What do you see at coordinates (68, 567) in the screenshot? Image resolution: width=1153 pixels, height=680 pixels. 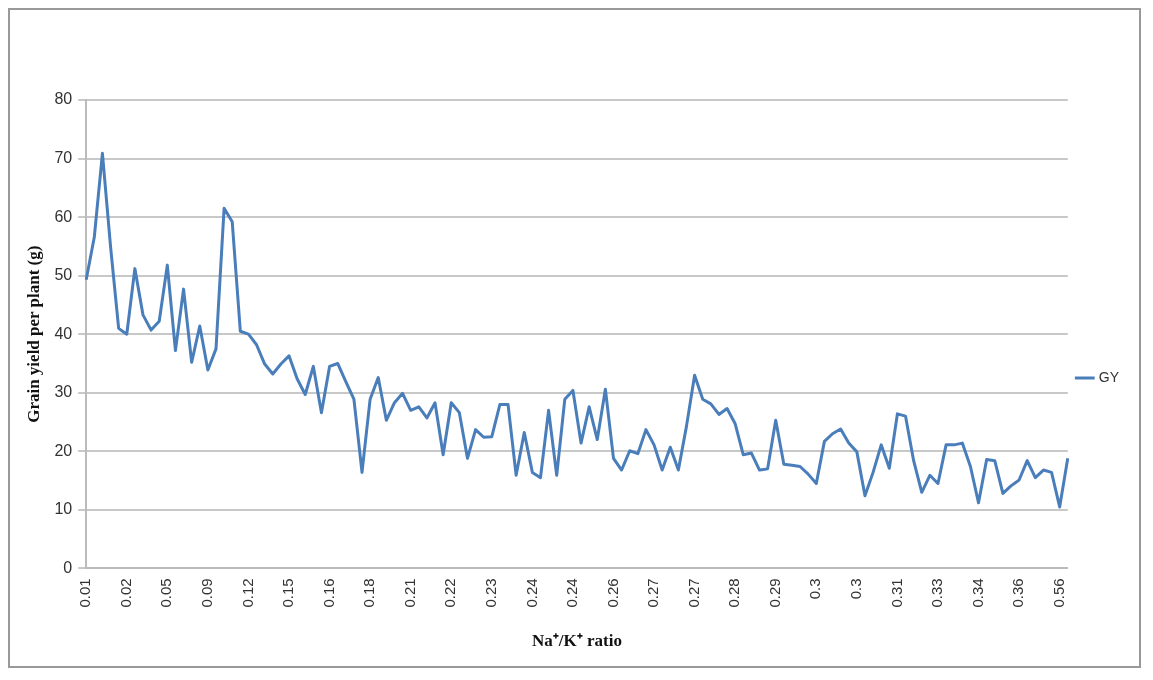 I see `y-tick-label: 0` at bounding box center [68, 567].